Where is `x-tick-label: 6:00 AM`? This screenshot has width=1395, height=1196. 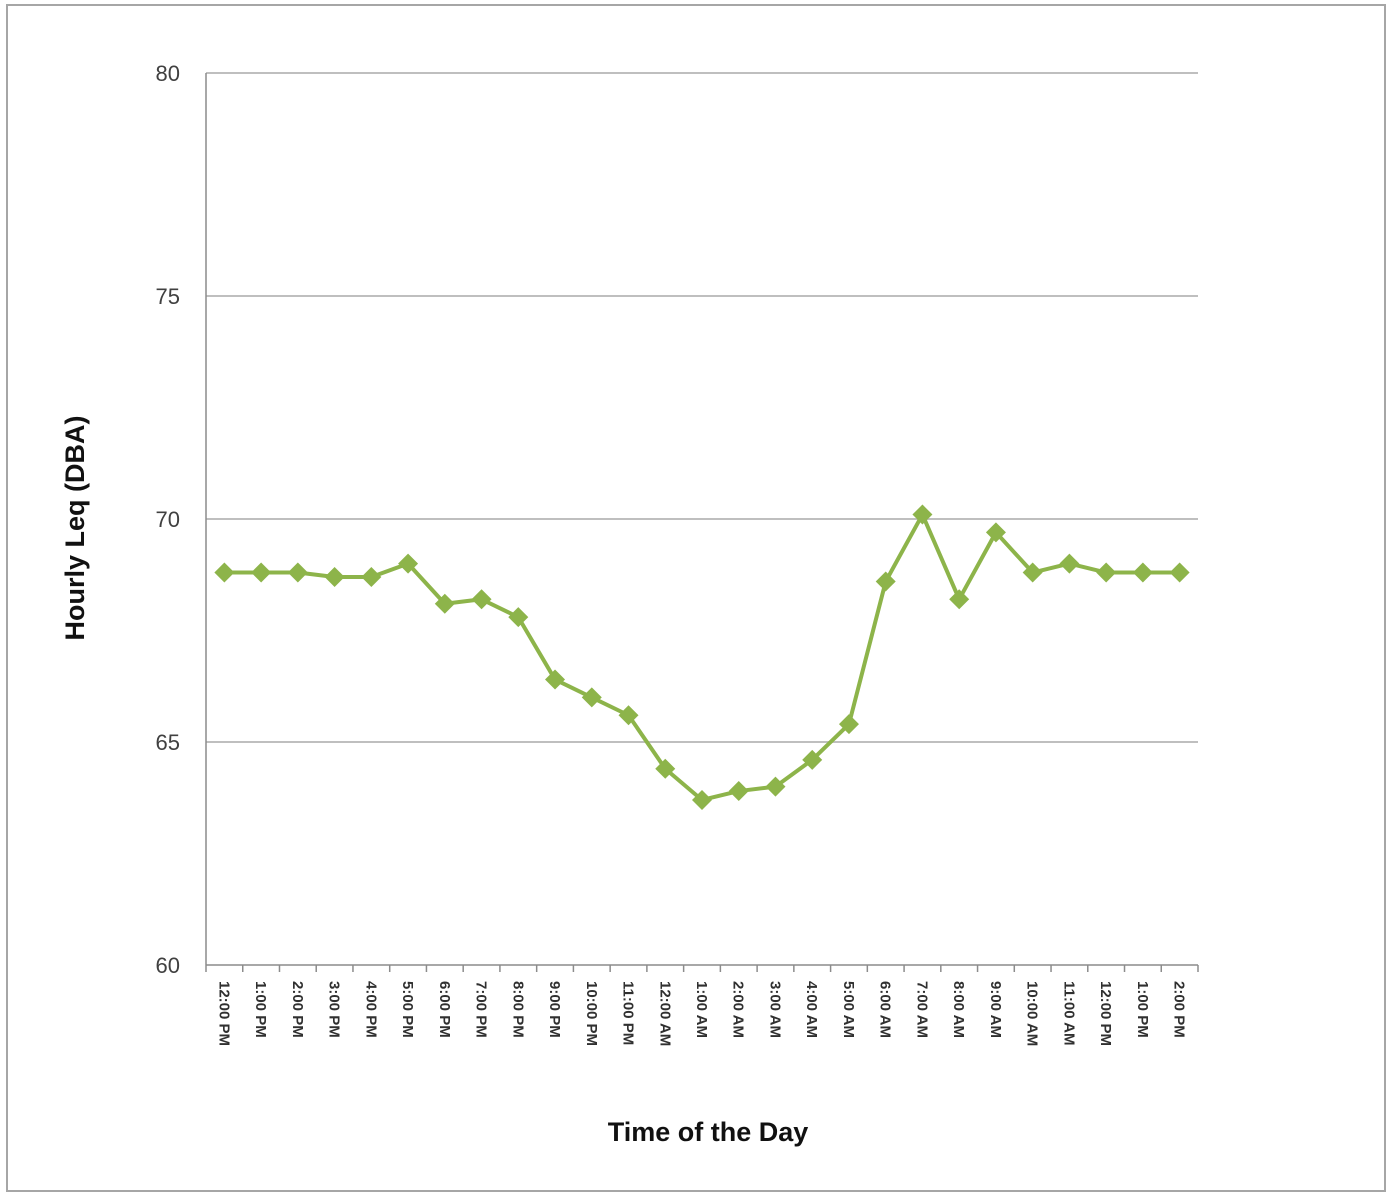
x-tick-label: 6:00 AM is located at coordinates (885, 1009).